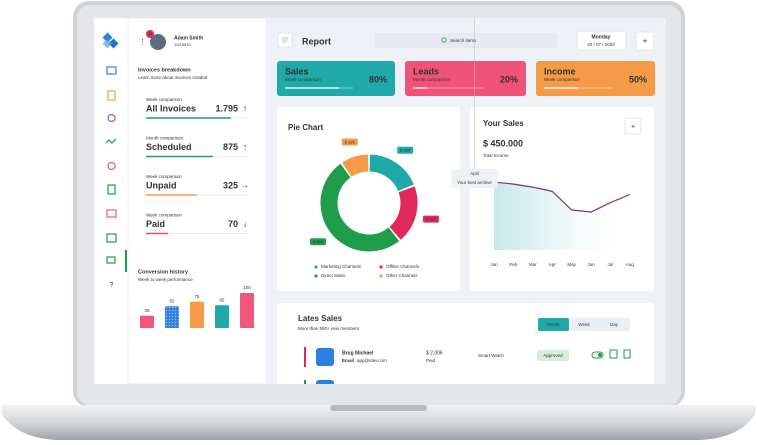 The height and width of the screenshot is (445, 757). I want to click on search-placeholder: Search items, so click(463, 40).